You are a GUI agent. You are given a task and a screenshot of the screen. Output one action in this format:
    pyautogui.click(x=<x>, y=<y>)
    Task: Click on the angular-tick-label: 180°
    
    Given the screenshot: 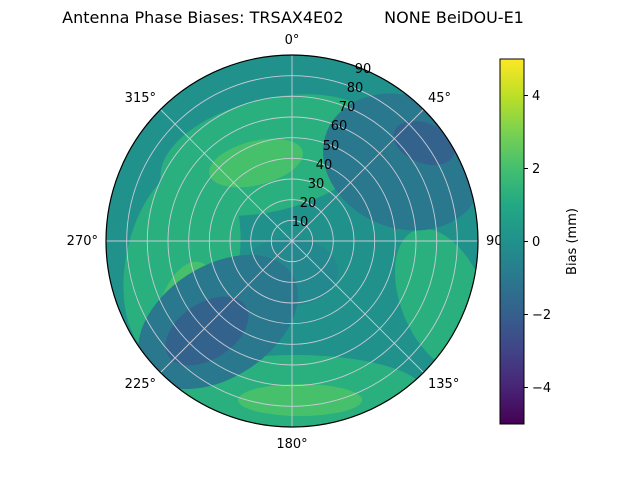 What is the action you would take?
    pyautogui.click(x=291, y=444)
    